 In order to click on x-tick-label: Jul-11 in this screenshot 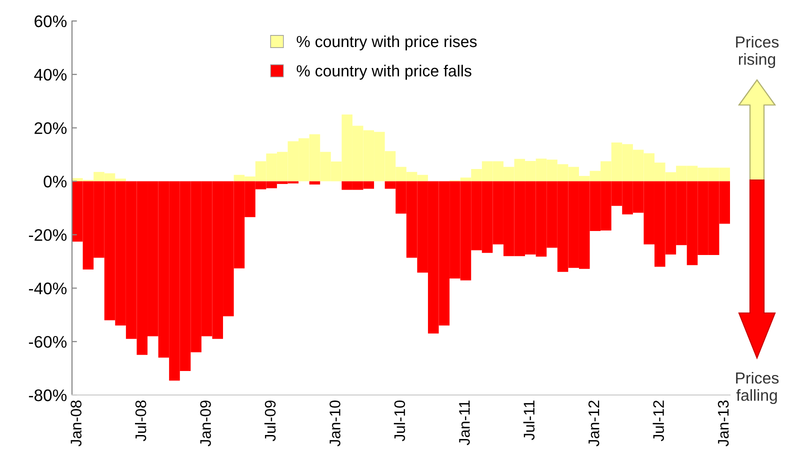, I will do `click(529, 420)`.